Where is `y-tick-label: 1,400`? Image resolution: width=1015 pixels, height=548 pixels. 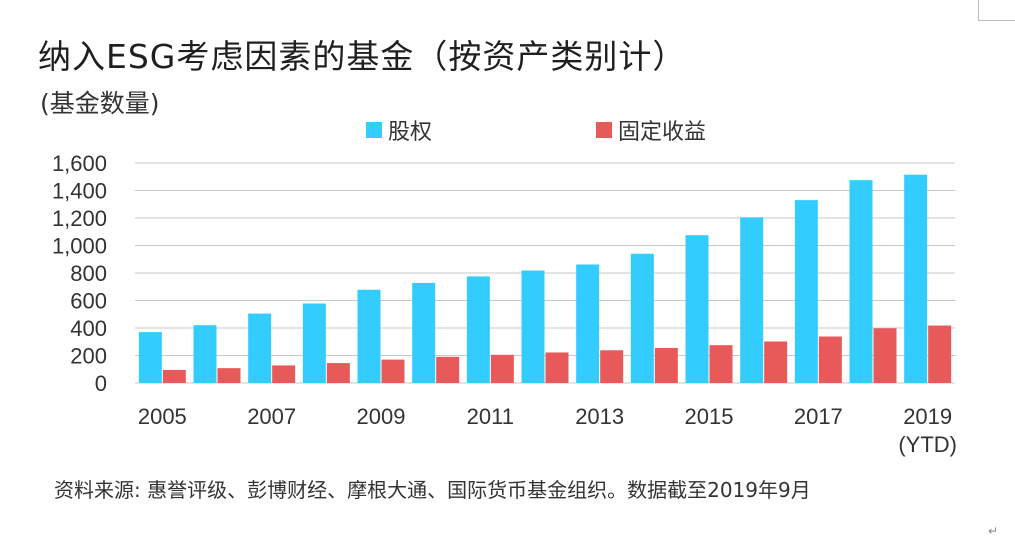
y-tick-label: 1,400 is located at coordinates (79, 191).